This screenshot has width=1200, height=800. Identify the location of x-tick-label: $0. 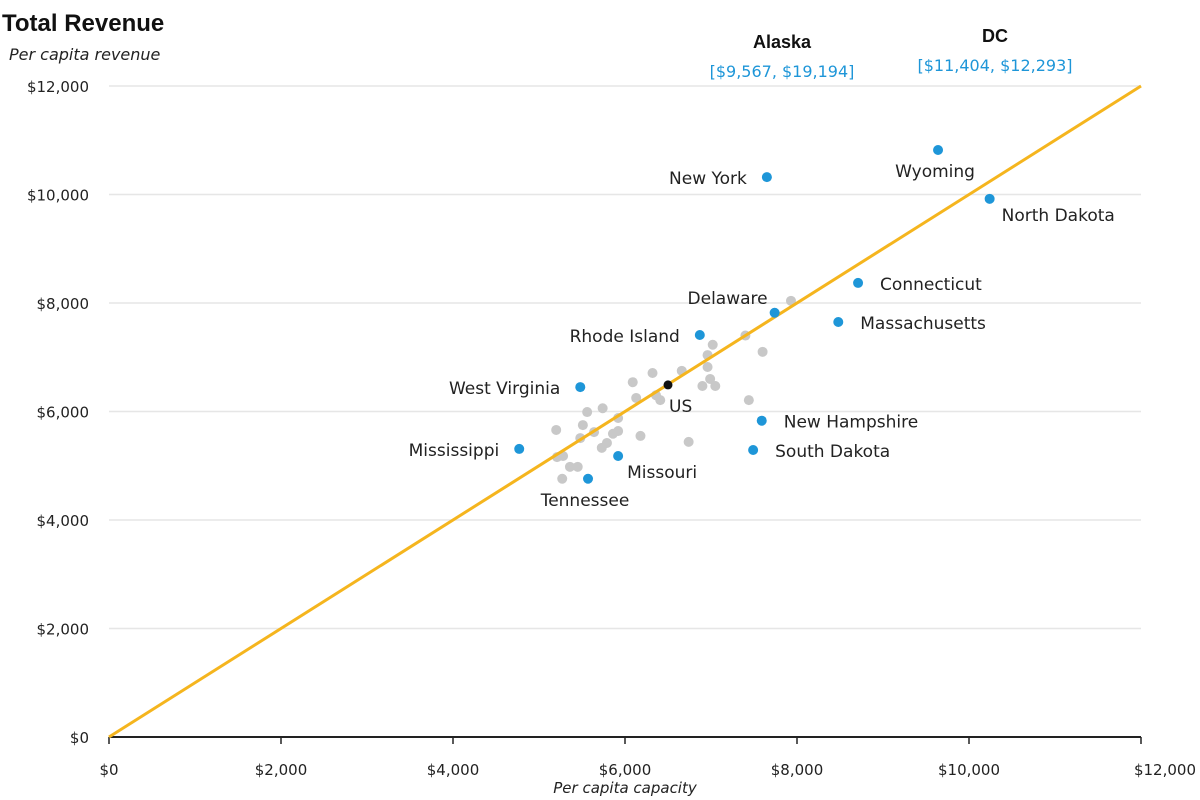
(108, 770).